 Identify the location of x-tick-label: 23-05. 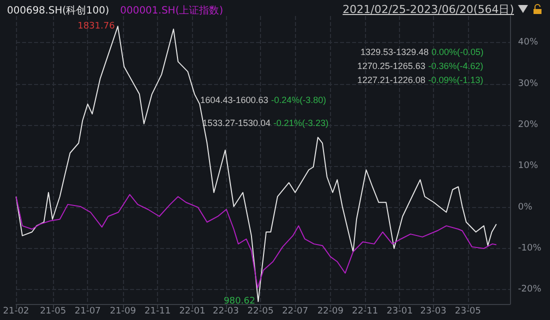
(468, 311).